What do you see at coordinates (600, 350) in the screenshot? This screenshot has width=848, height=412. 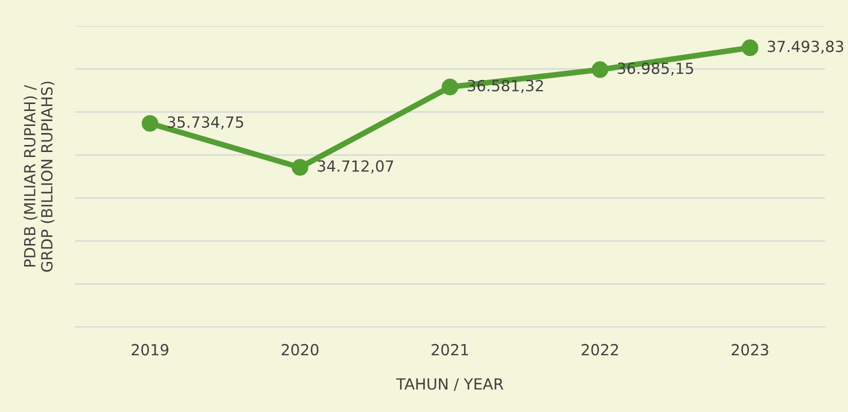 I see `x-tick-label: 2022` at bounding box center [600, 350].